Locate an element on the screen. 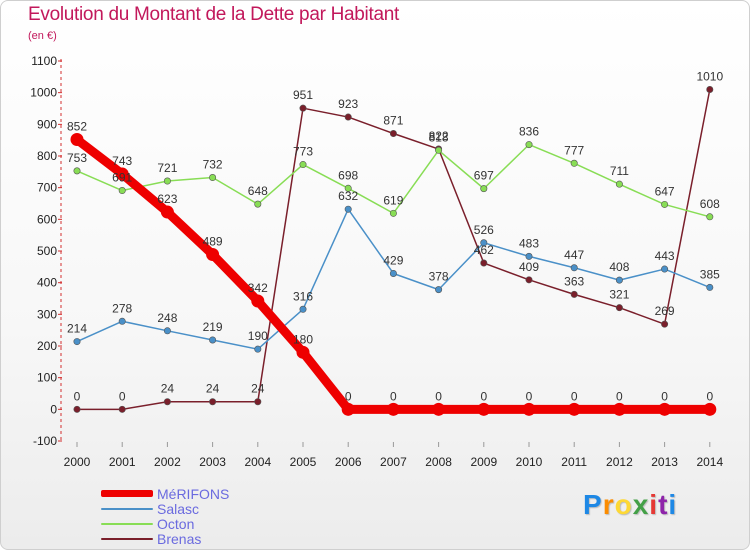  x-tick-label: 2012 is located at coordinates (619, 462).